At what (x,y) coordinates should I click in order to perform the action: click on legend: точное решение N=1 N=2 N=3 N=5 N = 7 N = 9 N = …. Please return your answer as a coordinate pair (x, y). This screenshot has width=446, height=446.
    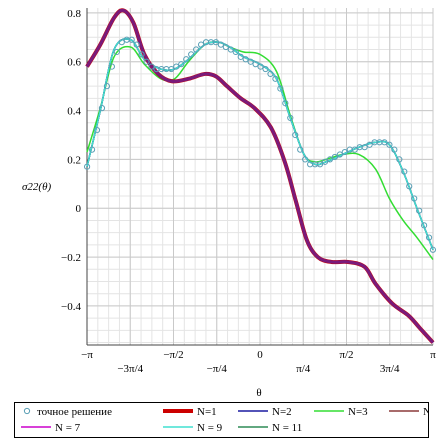
    Looking at the image, I should click on (228, 420).